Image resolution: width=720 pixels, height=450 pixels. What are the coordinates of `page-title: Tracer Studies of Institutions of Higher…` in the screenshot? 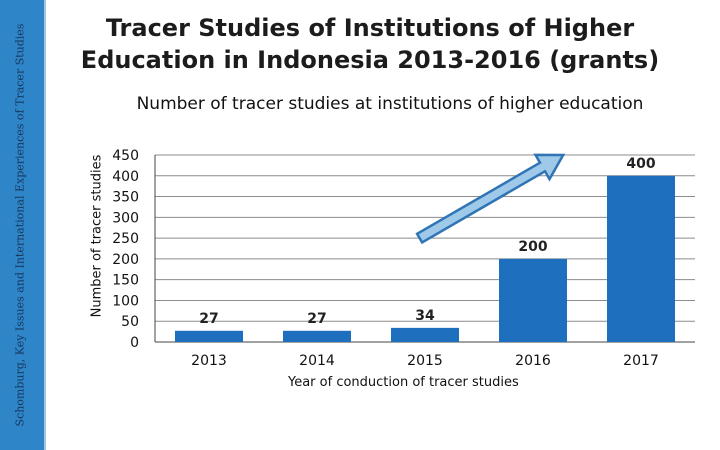 It's located at (370, 44).